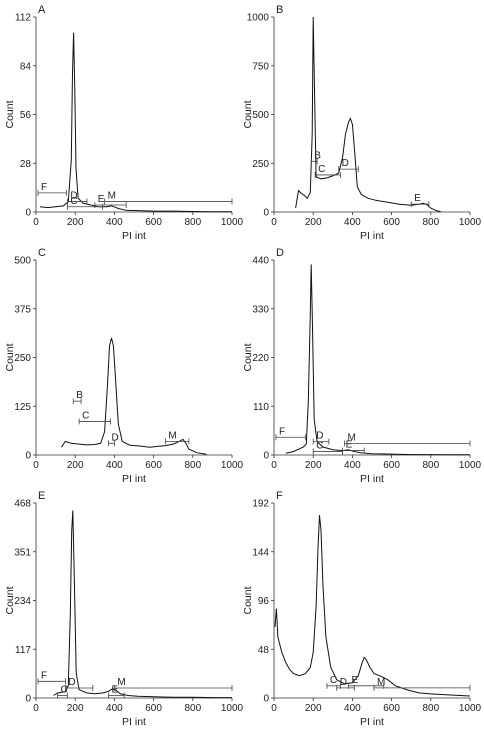  Describe the element at coordinates (42, 253) in the screenshot. I see `panel-letter: C` at that location.